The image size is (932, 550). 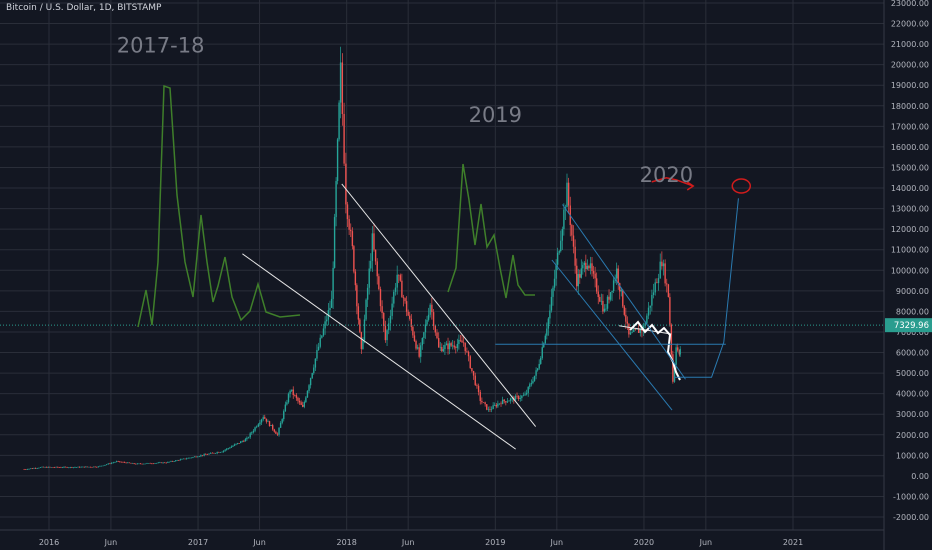 I want to click on y-tick-label: 0.00, so click(x=920, y=476).